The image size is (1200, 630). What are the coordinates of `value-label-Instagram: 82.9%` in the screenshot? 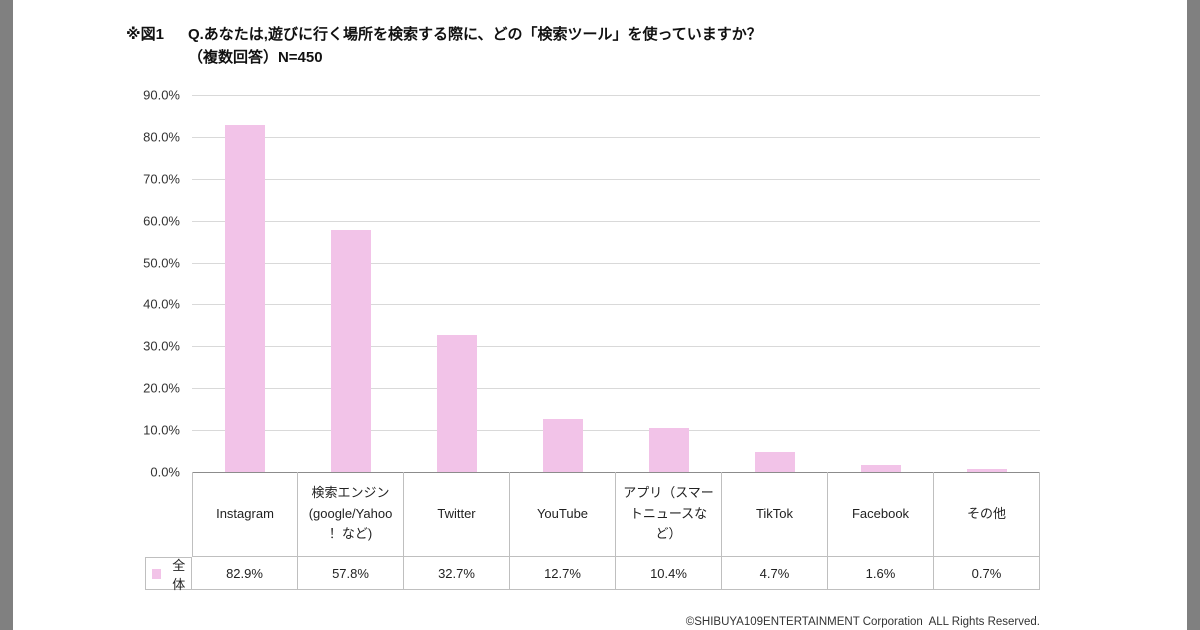 It's located at (245, 573).